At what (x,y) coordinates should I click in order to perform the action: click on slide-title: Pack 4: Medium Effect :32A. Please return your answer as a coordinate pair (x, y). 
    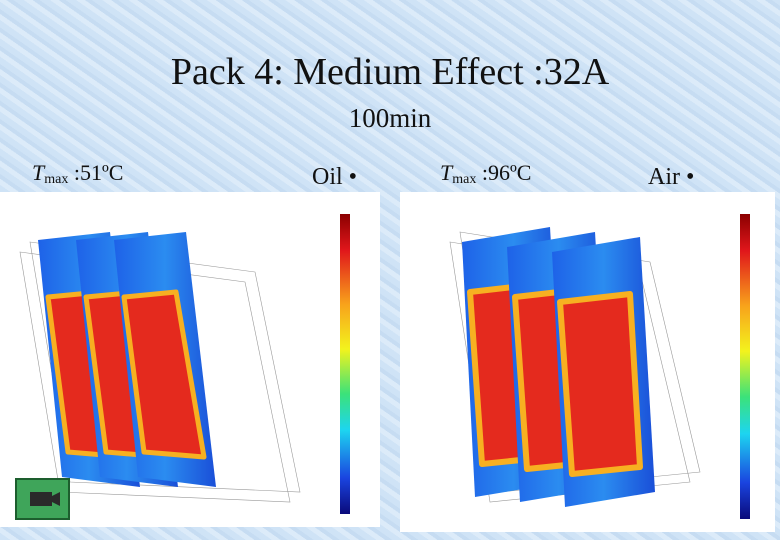
    Looking at the image, I should click on (390, 72).